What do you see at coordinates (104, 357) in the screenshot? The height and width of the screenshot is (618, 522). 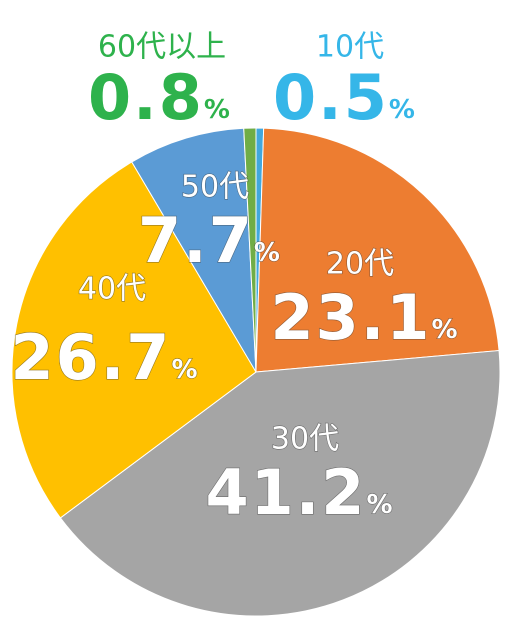 I see `slice-value-label: 26.7%` at bounding box center [104, 357].